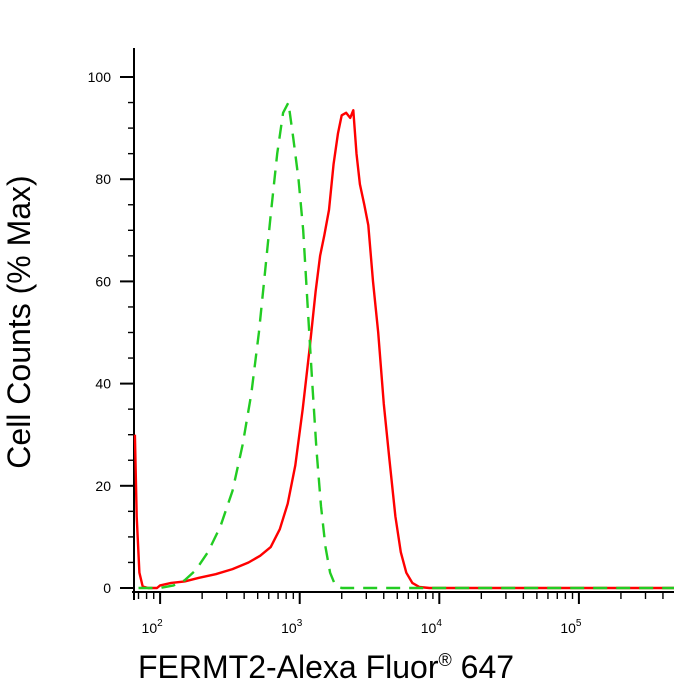  What do you see at coordinates (292, 627) in the screenshot?
I see `x-tick-label: 10³` at bounding box center [292, 627].